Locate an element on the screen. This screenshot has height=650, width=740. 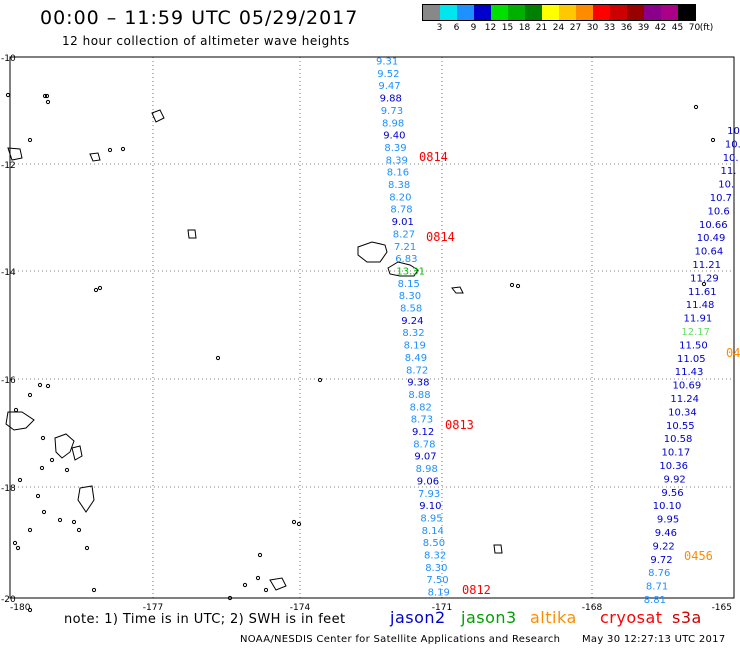
wave-height-value: 9.06 is located at coordinates (428, 481).